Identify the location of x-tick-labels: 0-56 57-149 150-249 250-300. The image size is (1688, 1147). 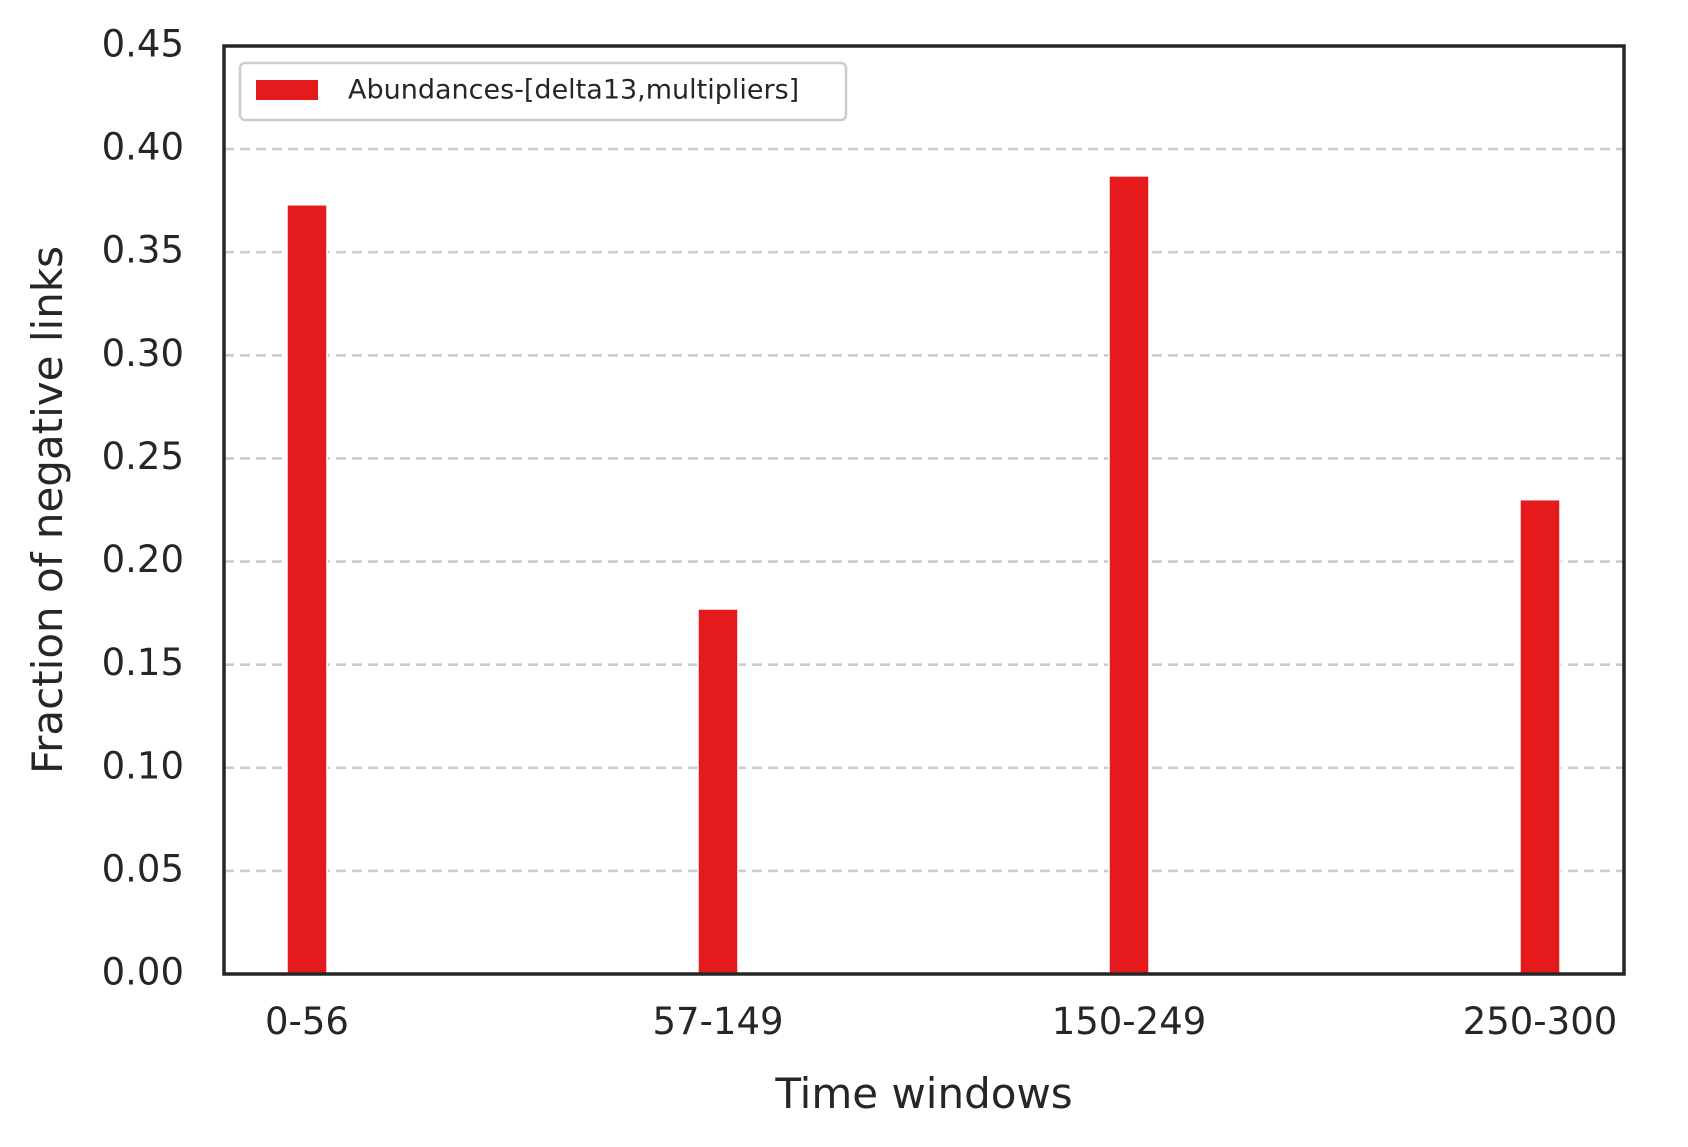
(941, 1021).